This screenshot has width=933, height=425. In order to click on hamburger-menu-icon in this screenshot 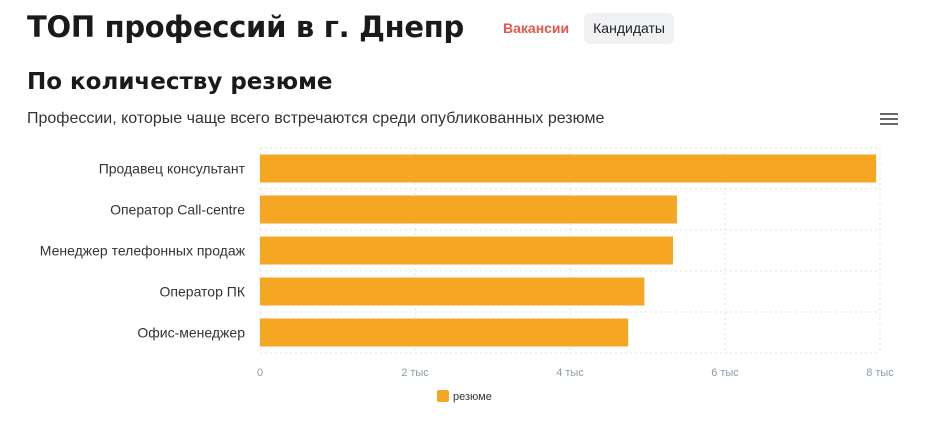, I will do `click(889, 120)`.